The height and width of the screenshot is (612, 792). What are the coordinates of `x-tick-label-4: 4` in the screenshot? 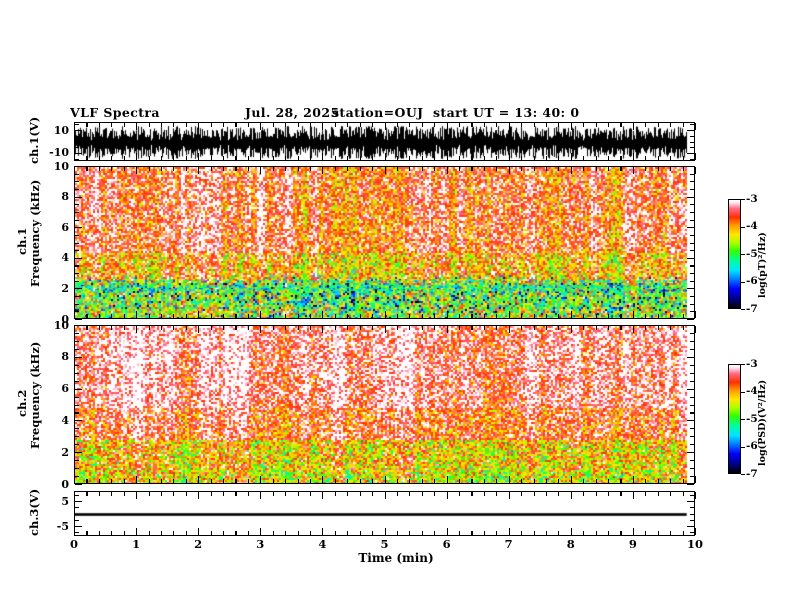 It's located at (322, 544).